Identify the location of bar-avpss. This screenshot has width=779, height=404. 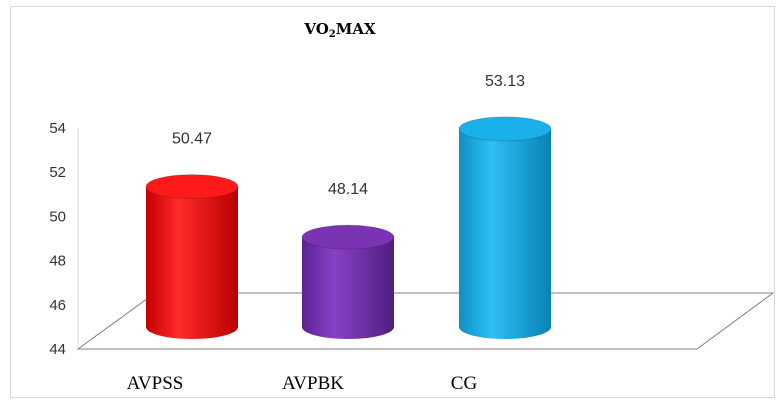
(192, 256).